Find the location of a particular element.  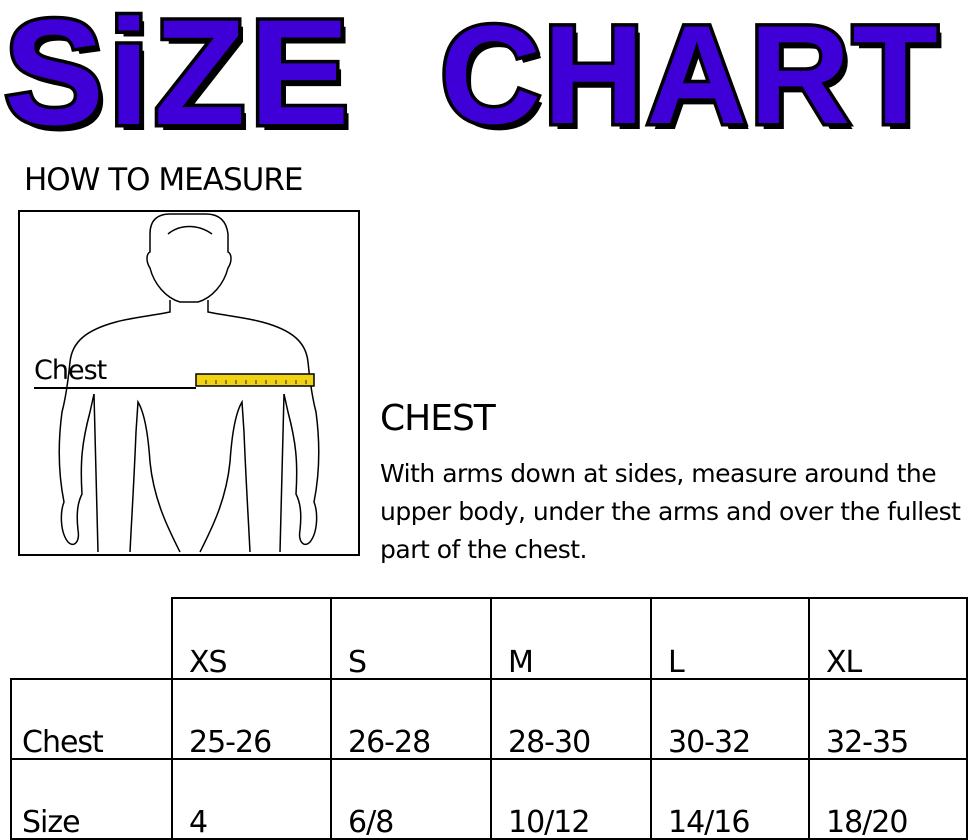

size-label: M is located at coordinates (521, 662).